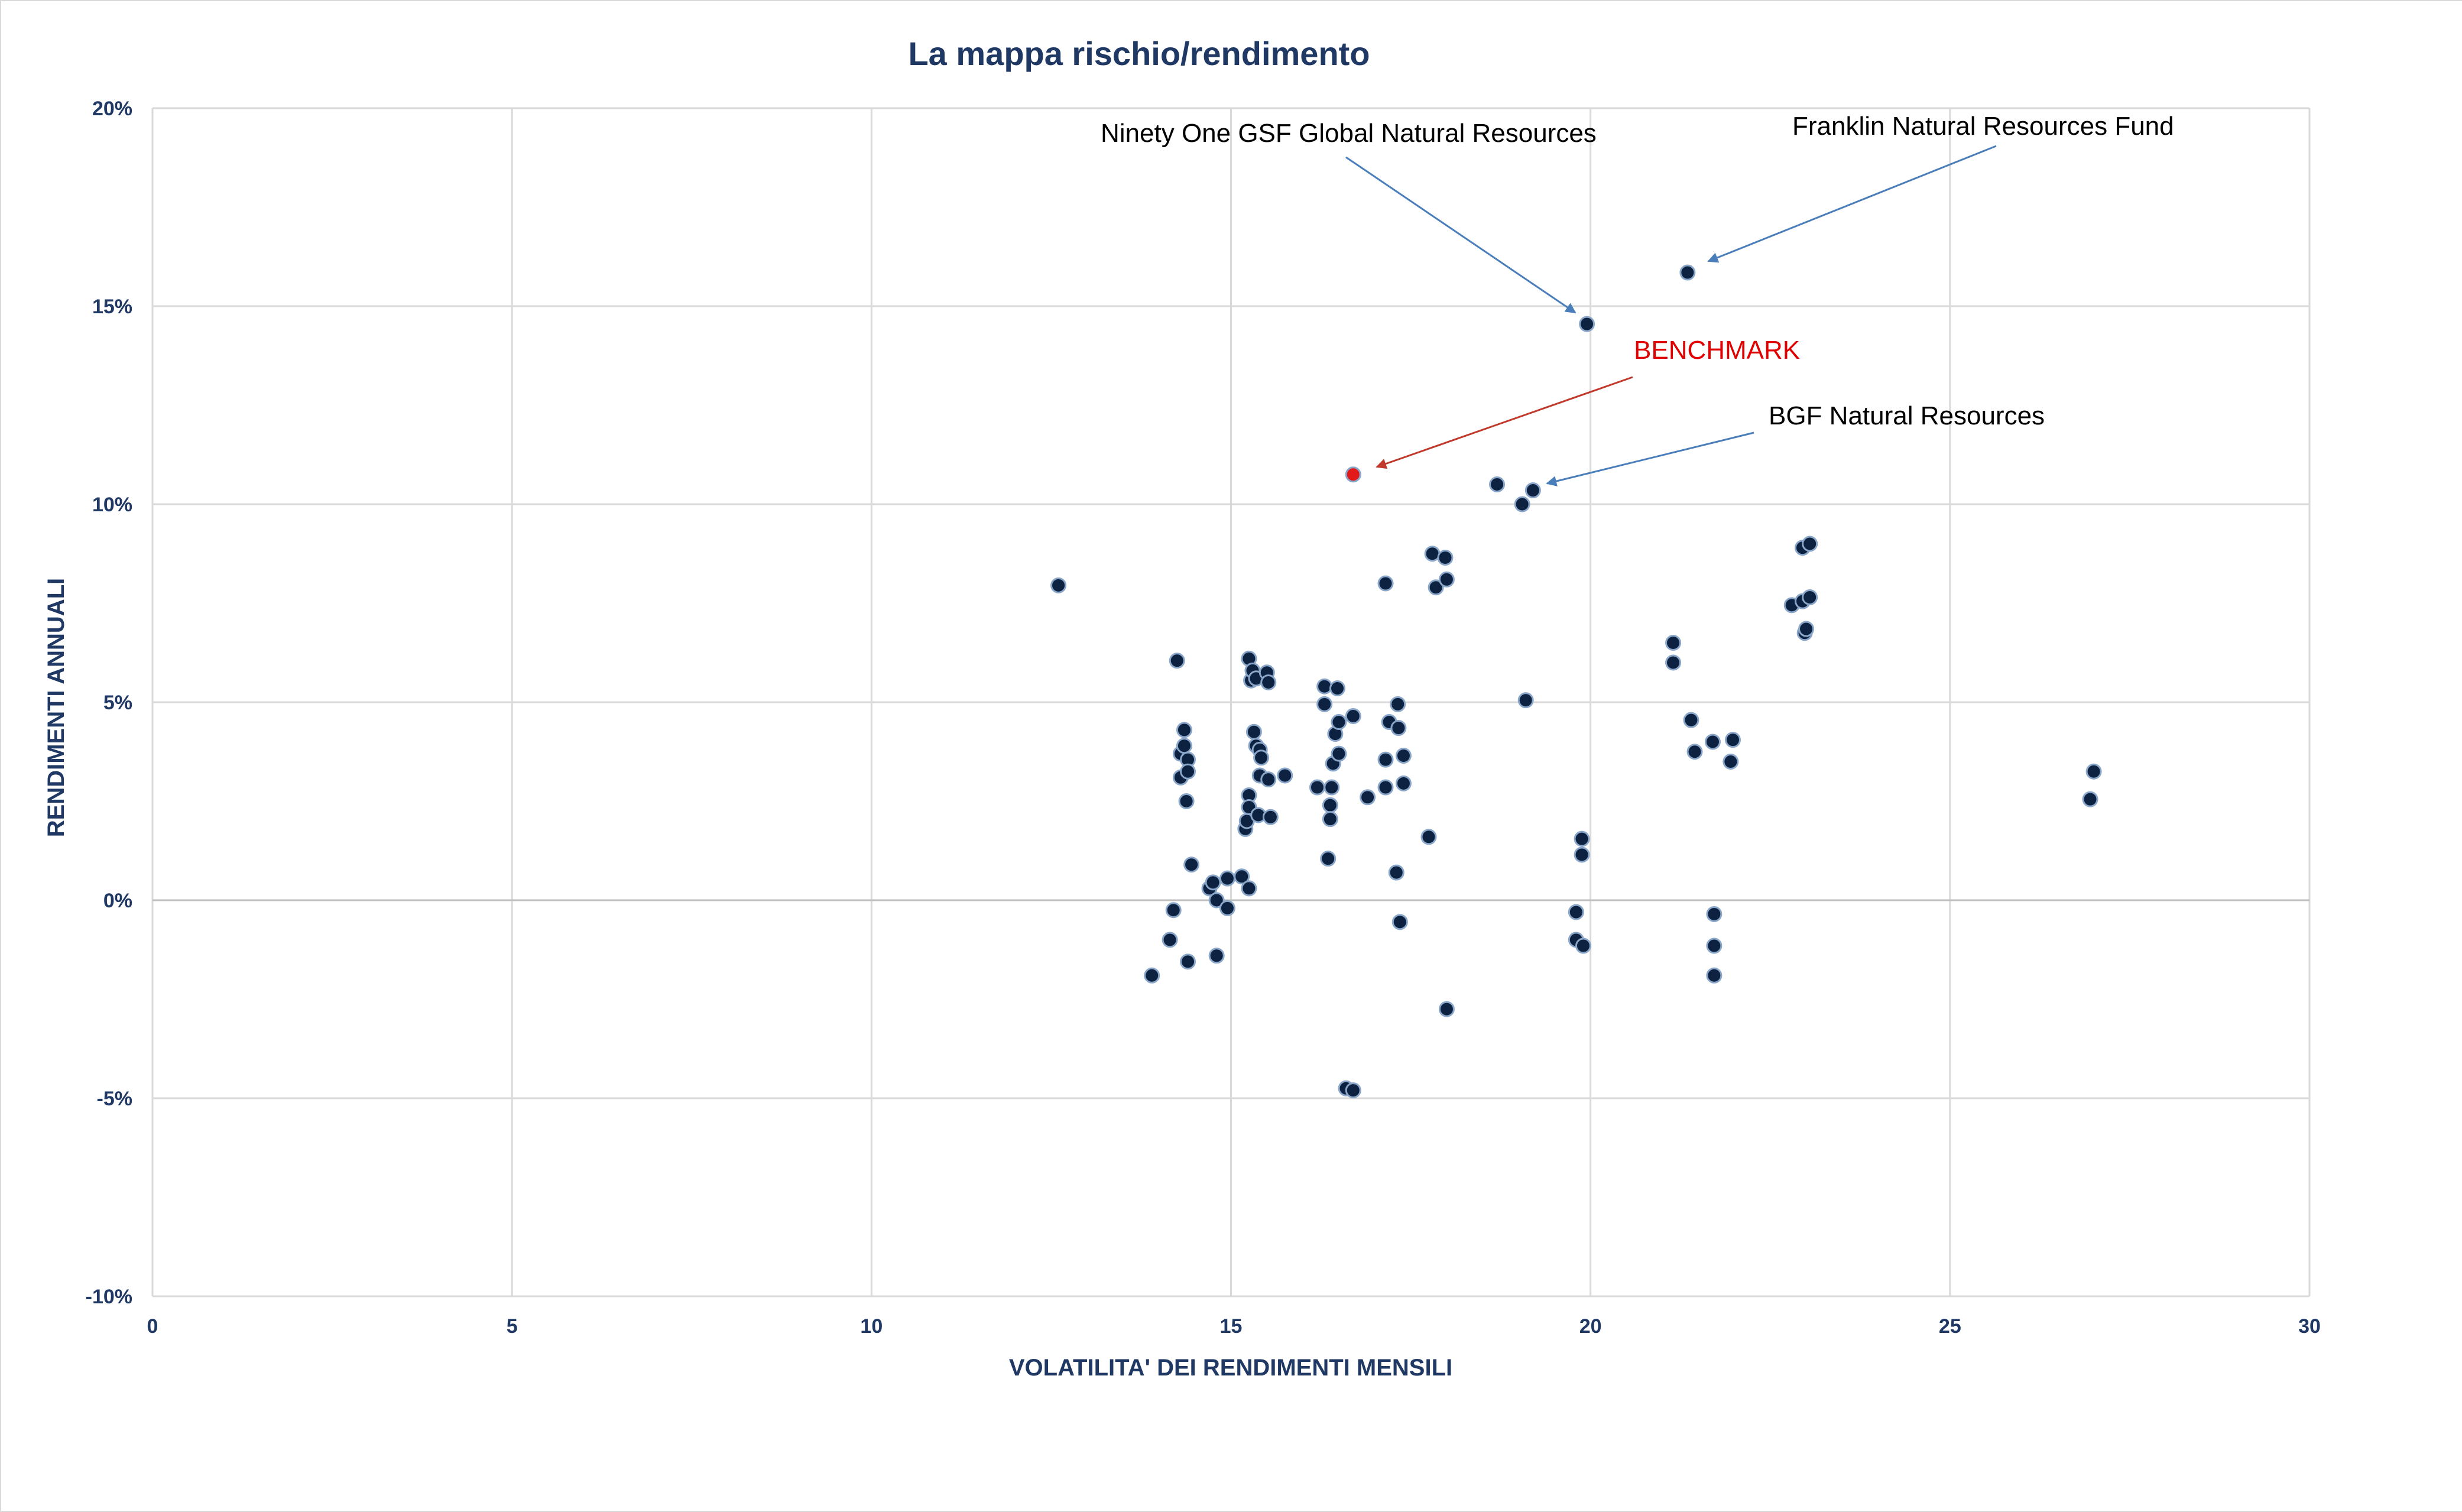  I want to click on y-tick-label: -5%, so click(114, 1099).